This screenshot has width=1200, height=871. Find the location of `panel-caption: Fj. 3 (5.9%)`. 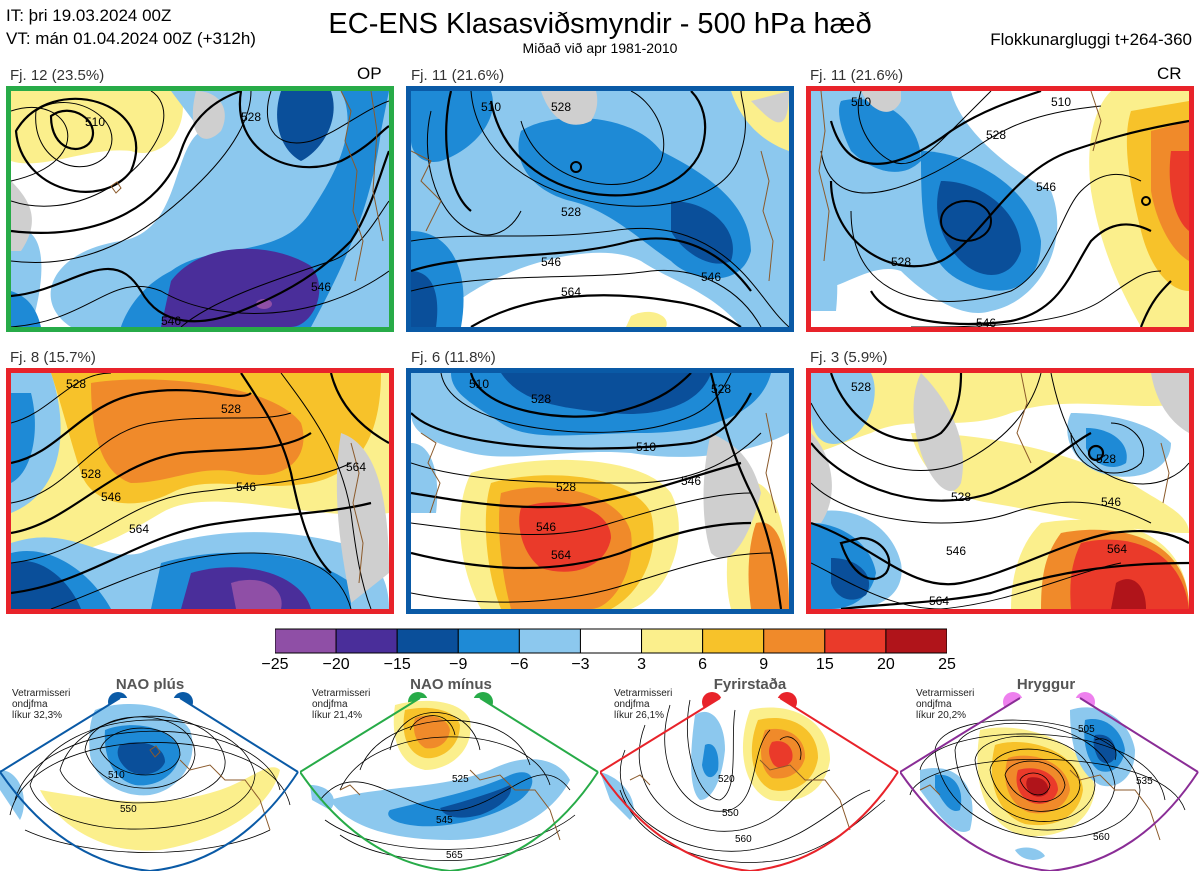

panel-caption: Fj. 3 (5.9%) is located at coordinates (849, 357).